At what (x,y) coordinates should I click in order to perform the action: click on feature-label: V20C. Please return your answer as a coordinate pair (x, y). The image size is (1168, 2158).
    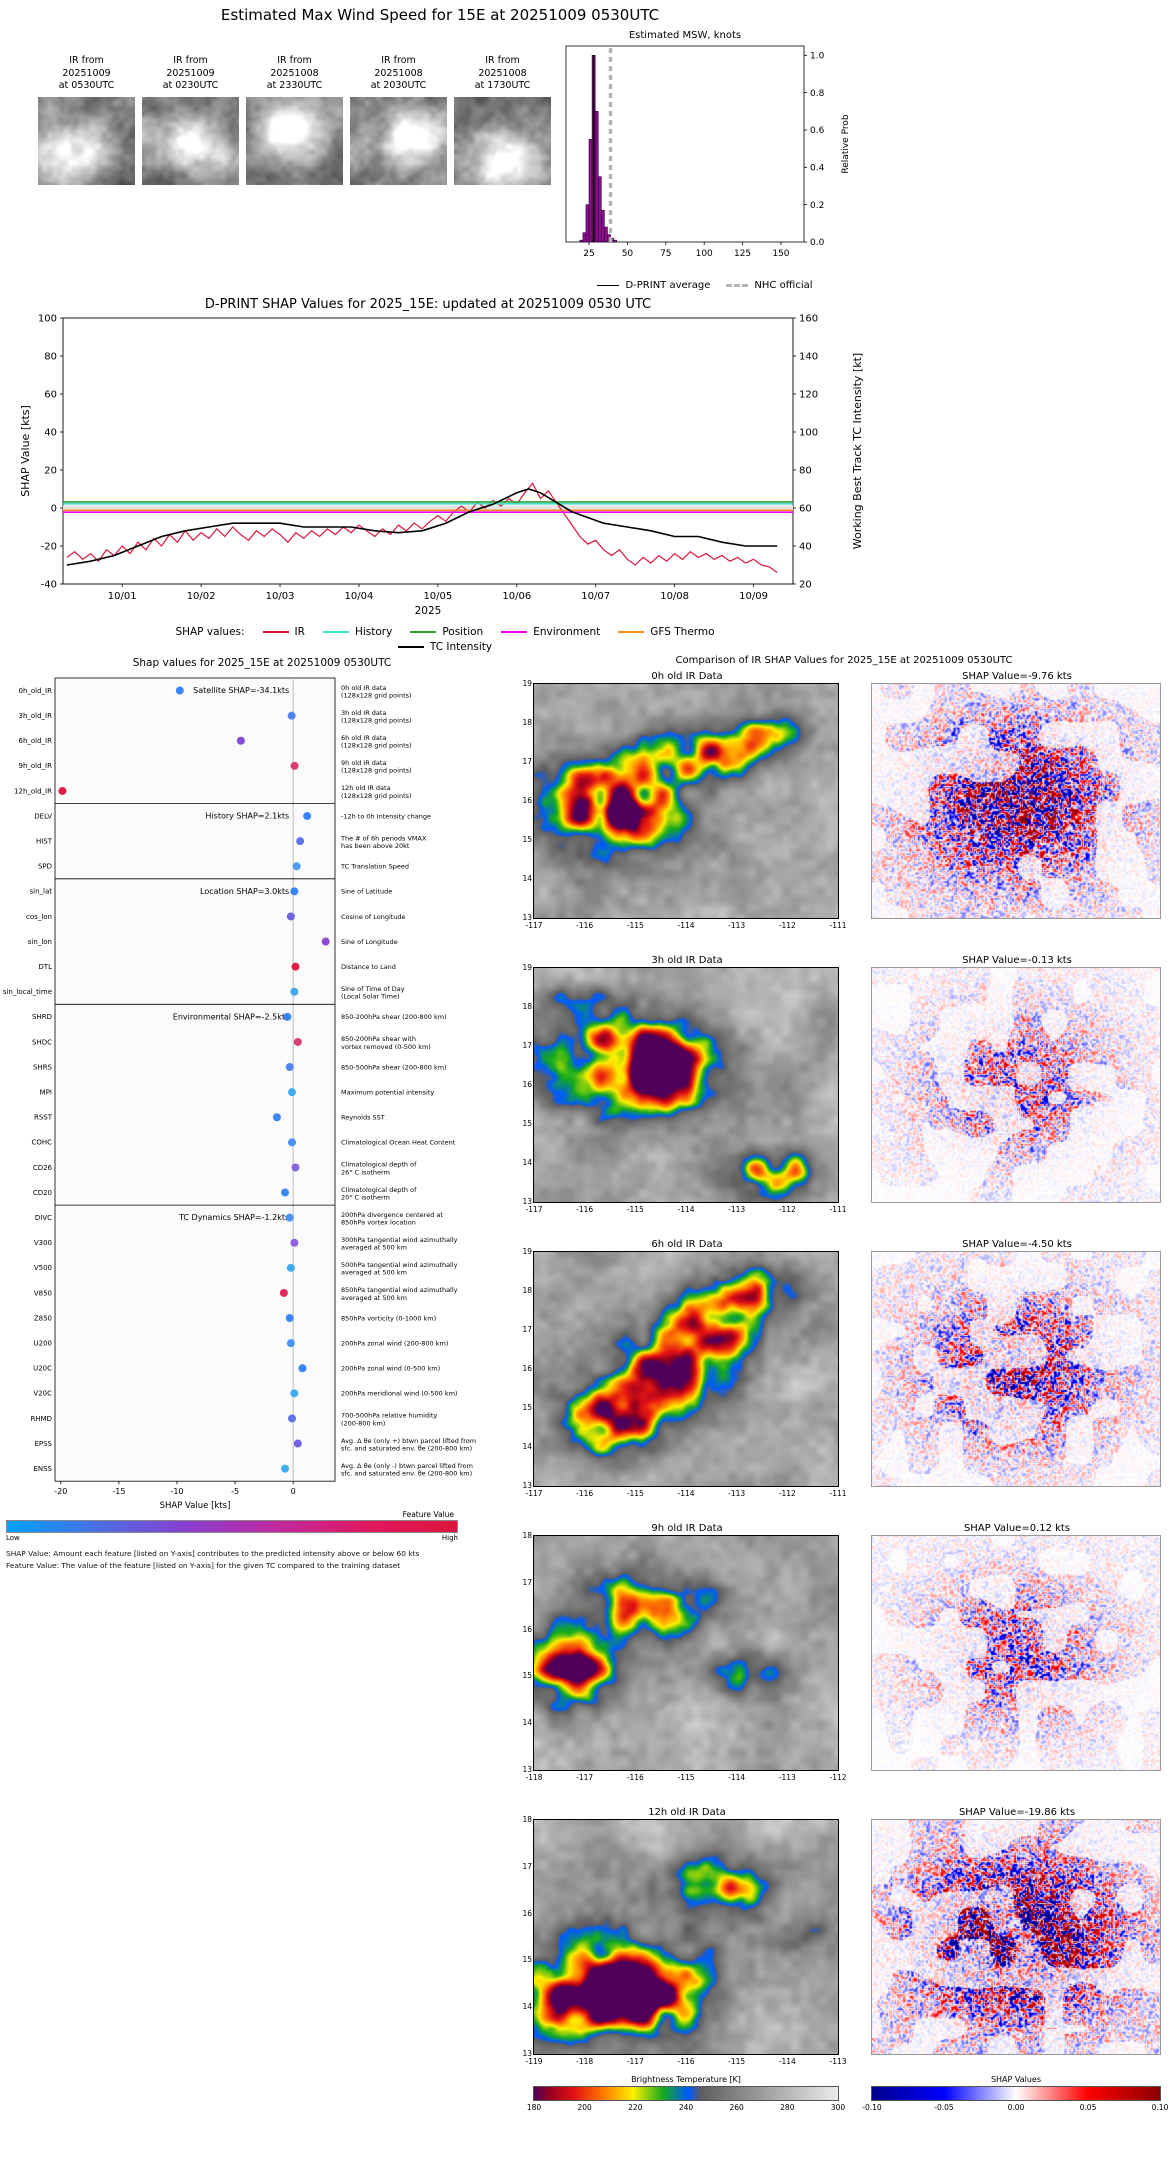
    Looking at the image, I should click on (42, 1394).